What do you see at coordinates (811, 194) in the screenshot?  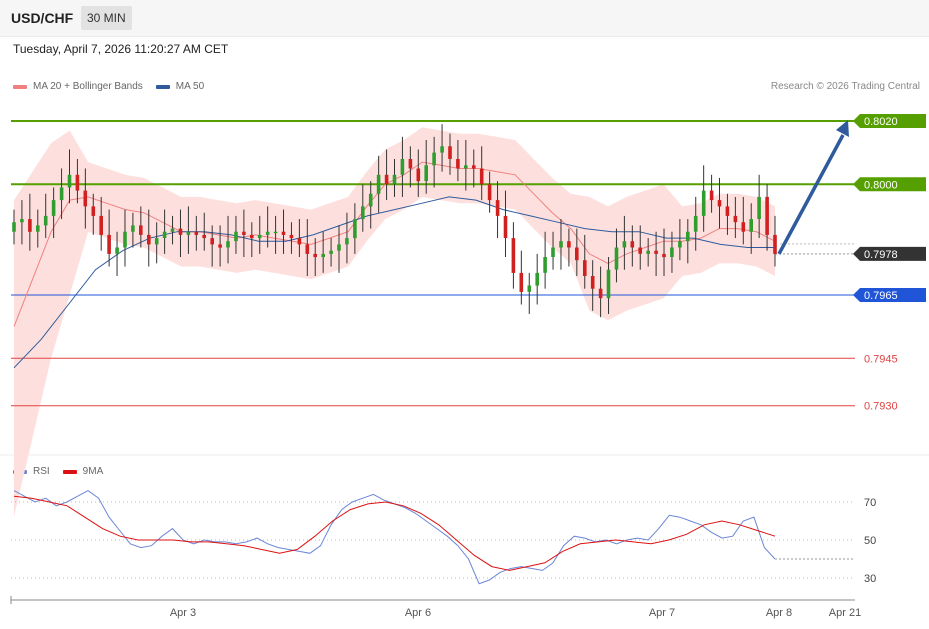 I see `projection-arrow-shaft` at bounding box center [811, 194].